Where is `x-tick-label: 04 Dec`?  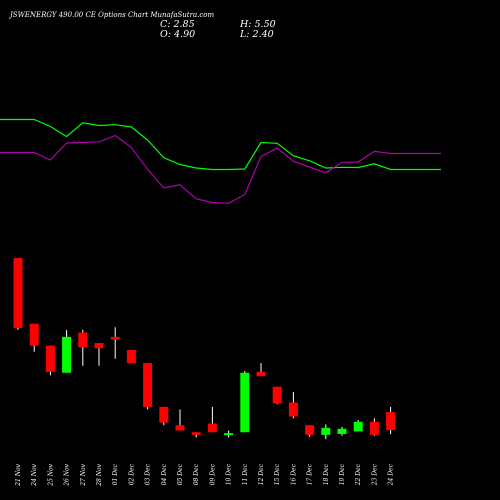
x-tick-label: 04 Dec is located at coordinates (164, 474).